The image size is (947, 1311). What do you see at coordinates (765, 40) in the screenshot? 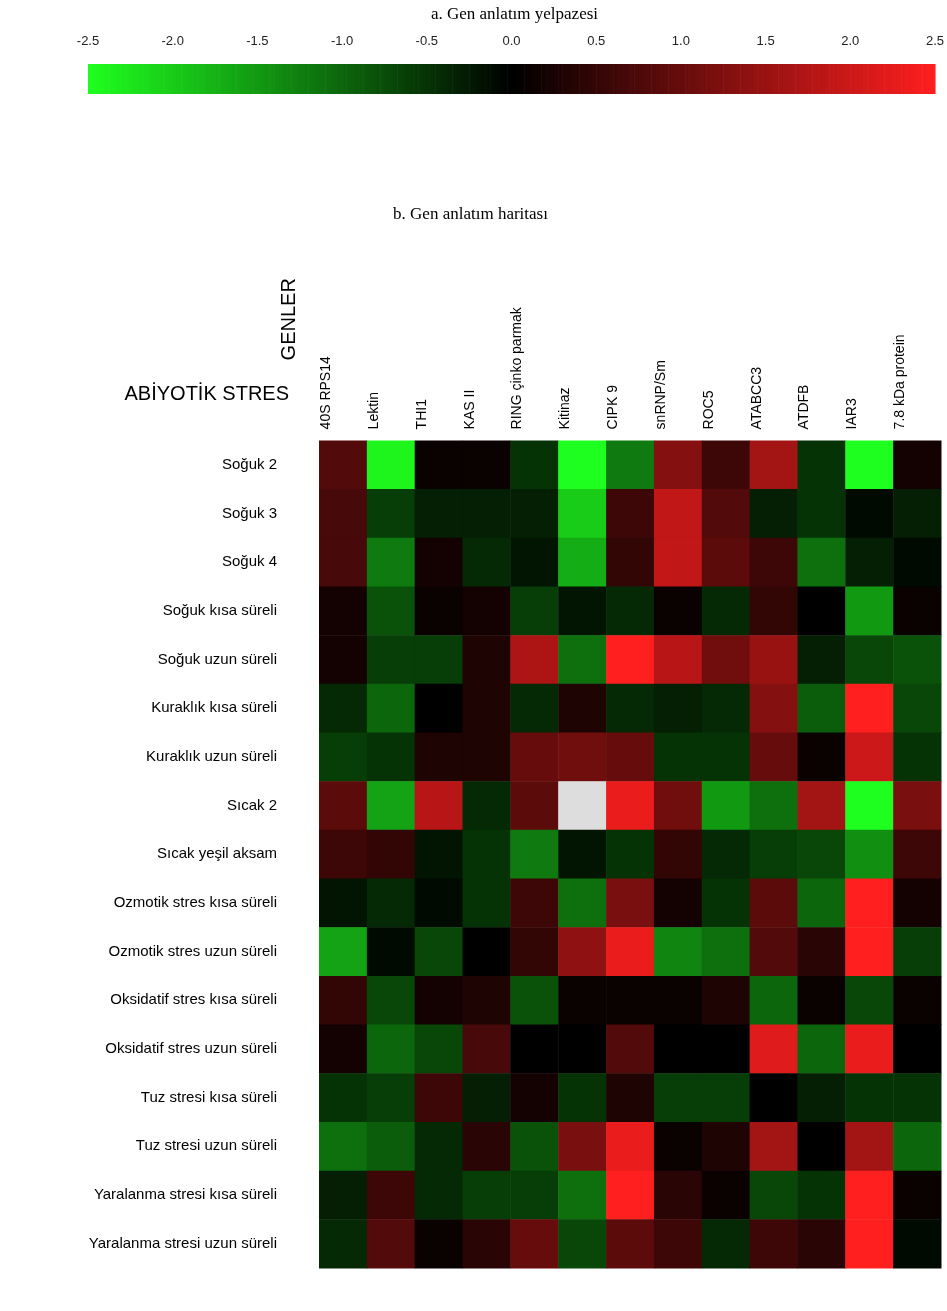
I see `color-bar-label: 1.5` at bounding box center [765, 40].